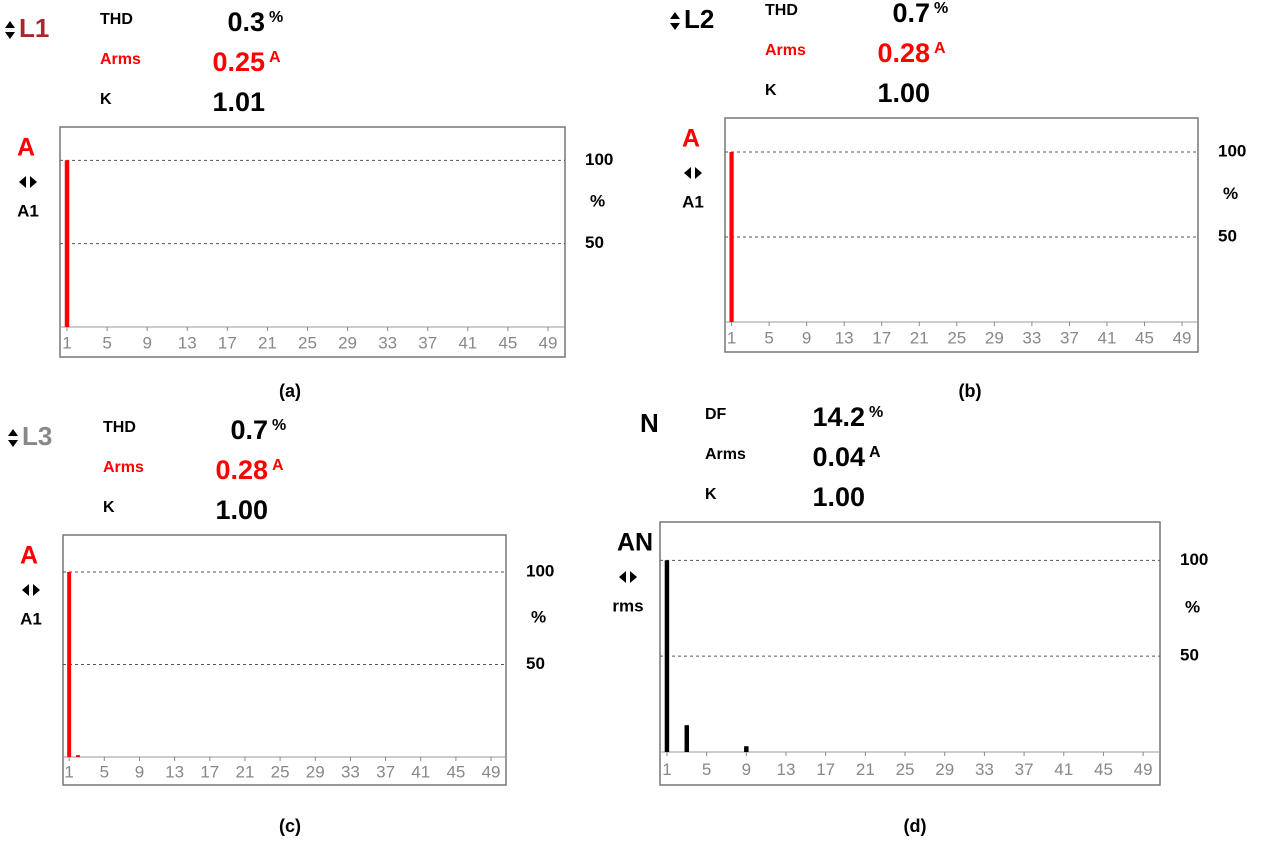 The height and width of the screenshot is (841, 1272). What do you see at coordinates (34, 28) in the screenshot?
I see `phase-label: L1` at bounding box center [34, 28].